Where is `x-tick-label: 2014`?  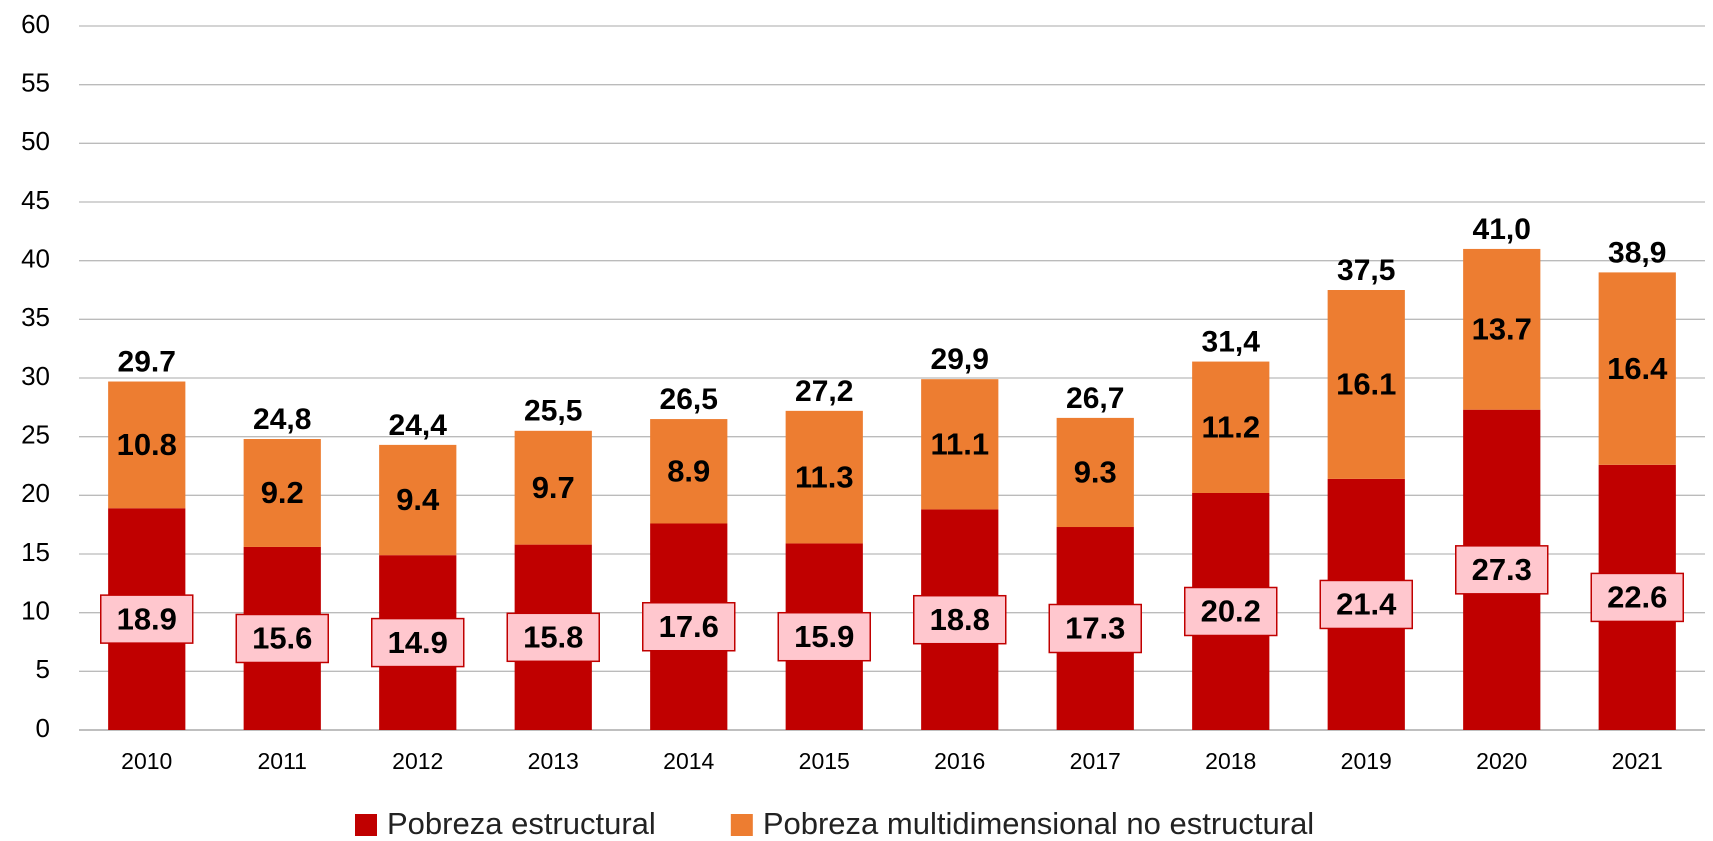
x-tick-label: 2014 is located at coordinates (688, 761).